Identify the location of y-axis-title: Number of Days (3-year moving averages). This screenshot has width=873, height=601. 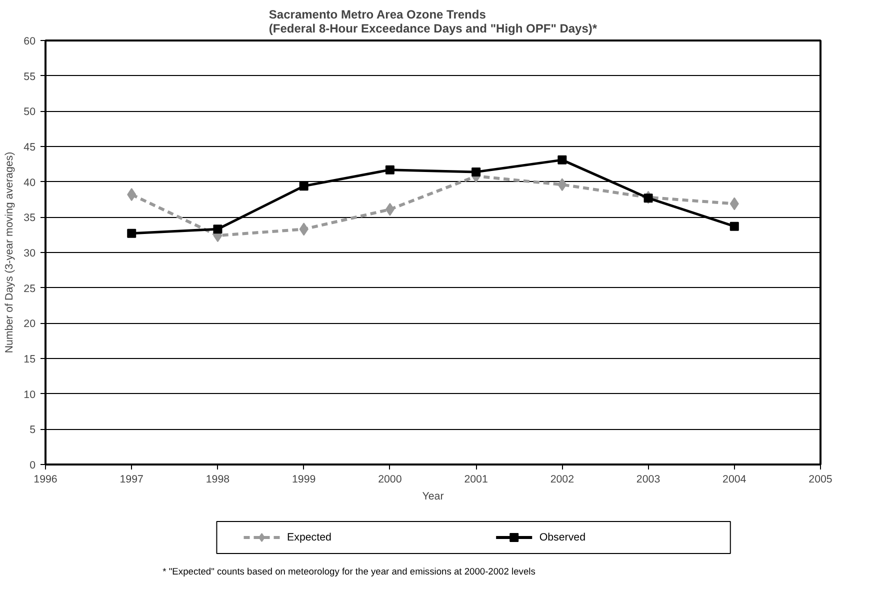
(10, 253).